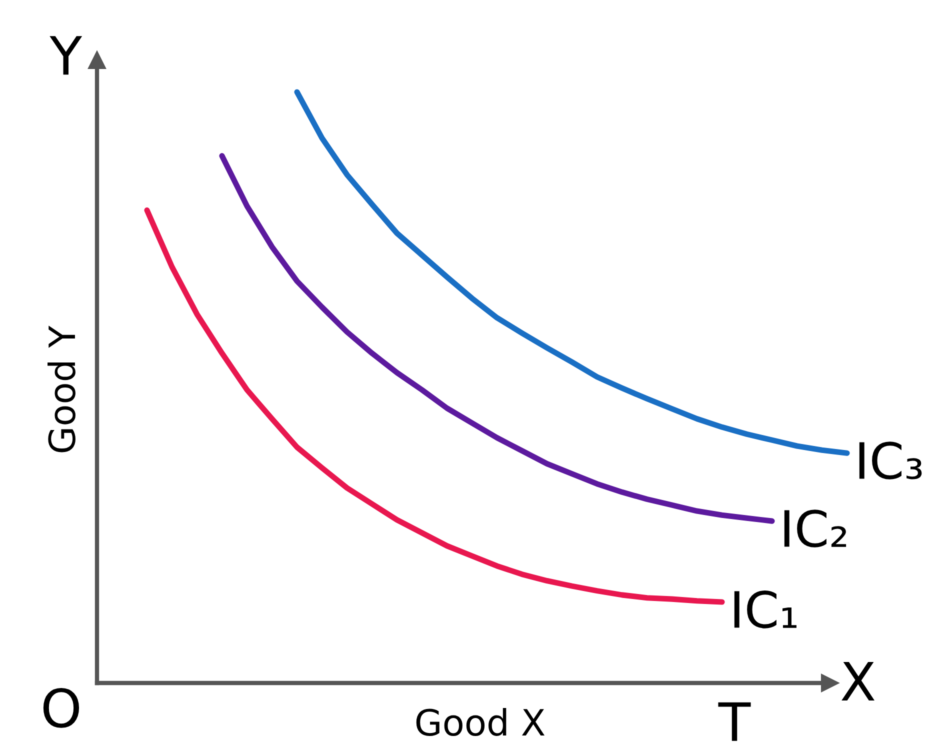 The width and height of the screenshot is (944, 743). Describe the element at coordinates (858, 681) in the screenshot. I see `annotation: X` at that location.